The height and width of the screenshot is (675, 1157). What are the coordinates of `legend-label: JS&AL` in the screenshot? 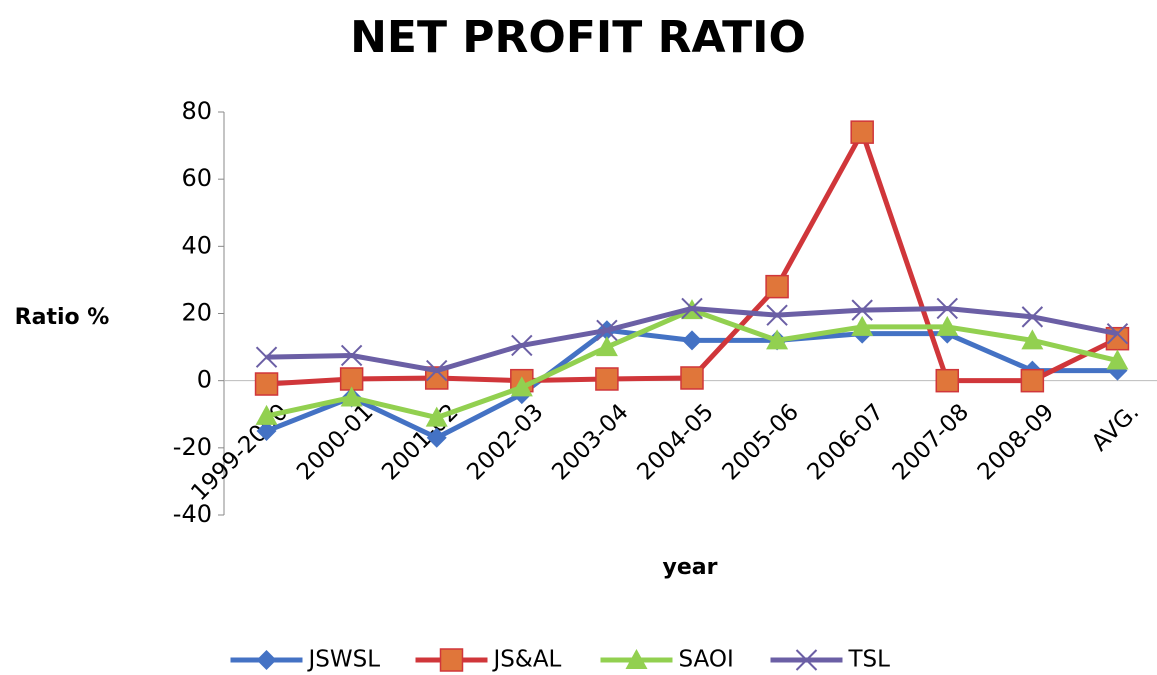 It's located at (527, 660).